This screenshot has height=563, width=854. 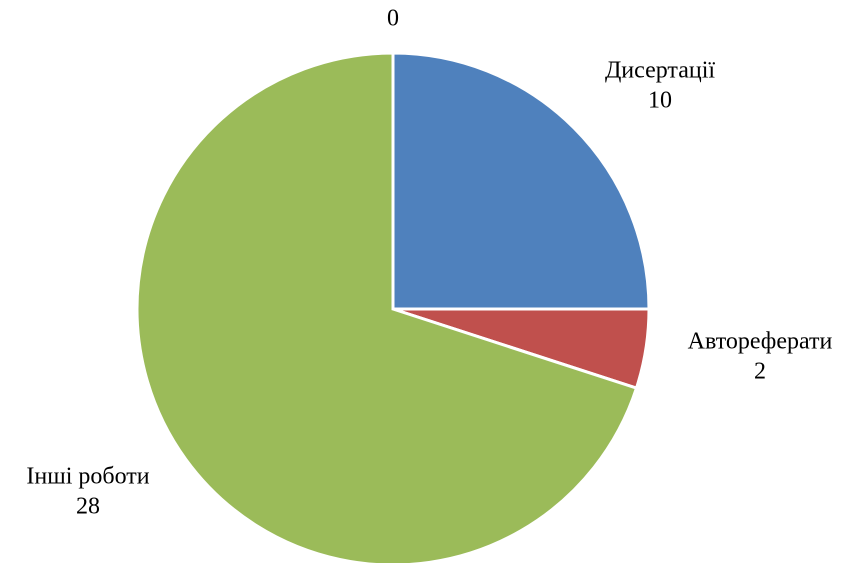 What do you see at coordinates (521, 181) in the screenshot?
I see `pie-slice` at bounding box center [521, 181].